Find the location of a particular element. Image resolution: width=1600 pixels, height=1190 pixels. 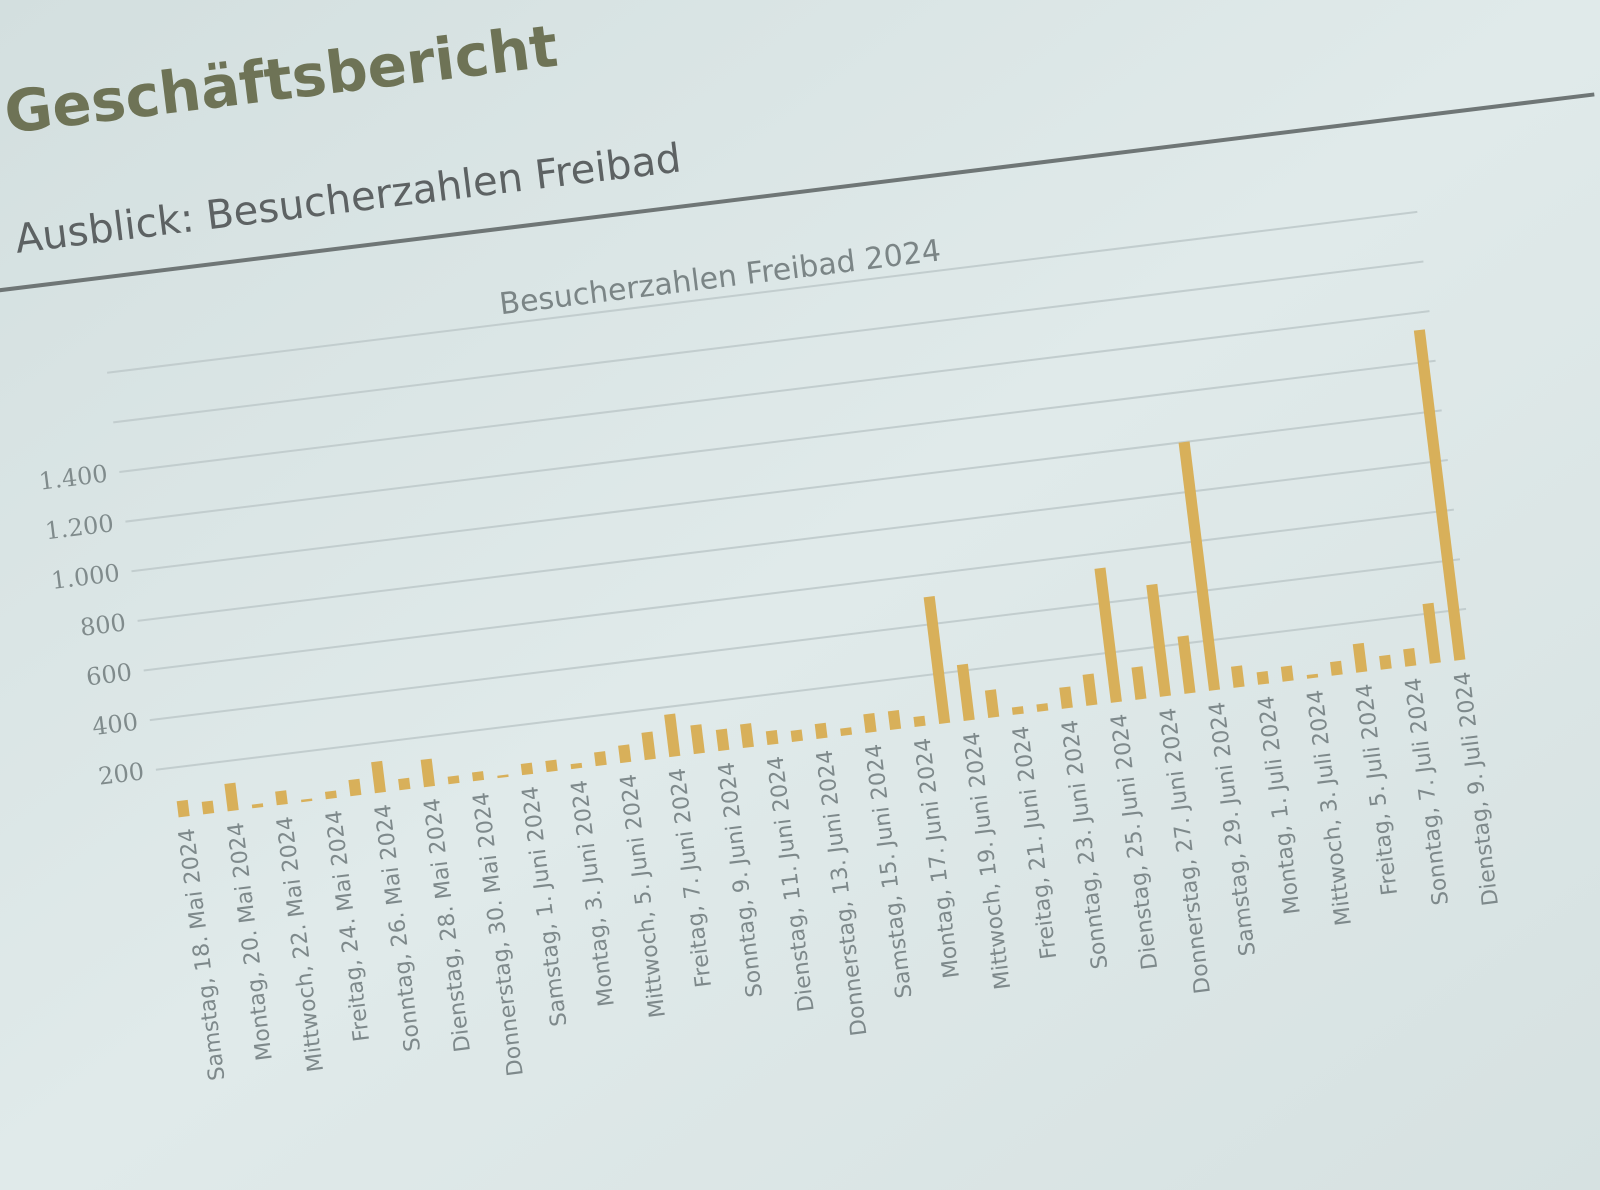

y-tick-label: 800 is located at coordinates (103, 624).